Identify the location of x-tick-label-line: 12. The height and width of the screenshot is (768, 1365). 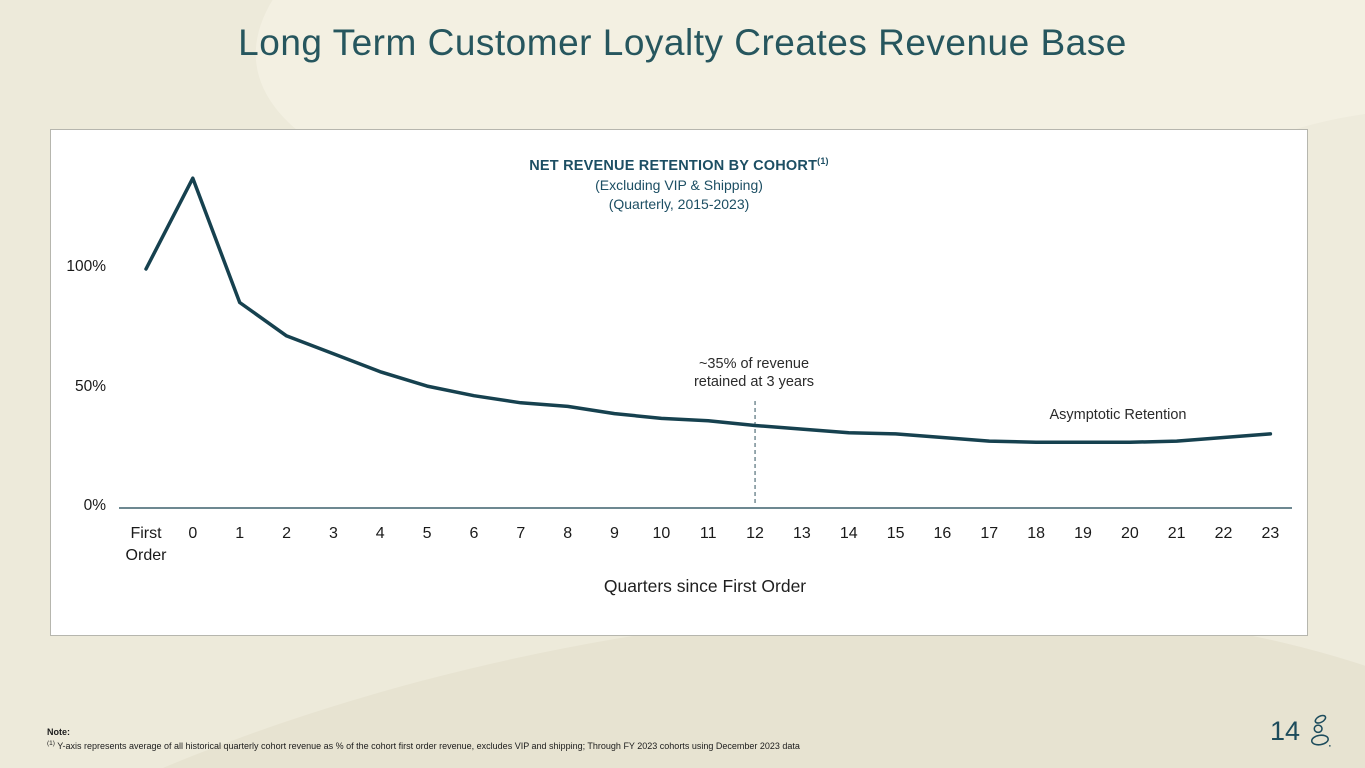
(755, 533).